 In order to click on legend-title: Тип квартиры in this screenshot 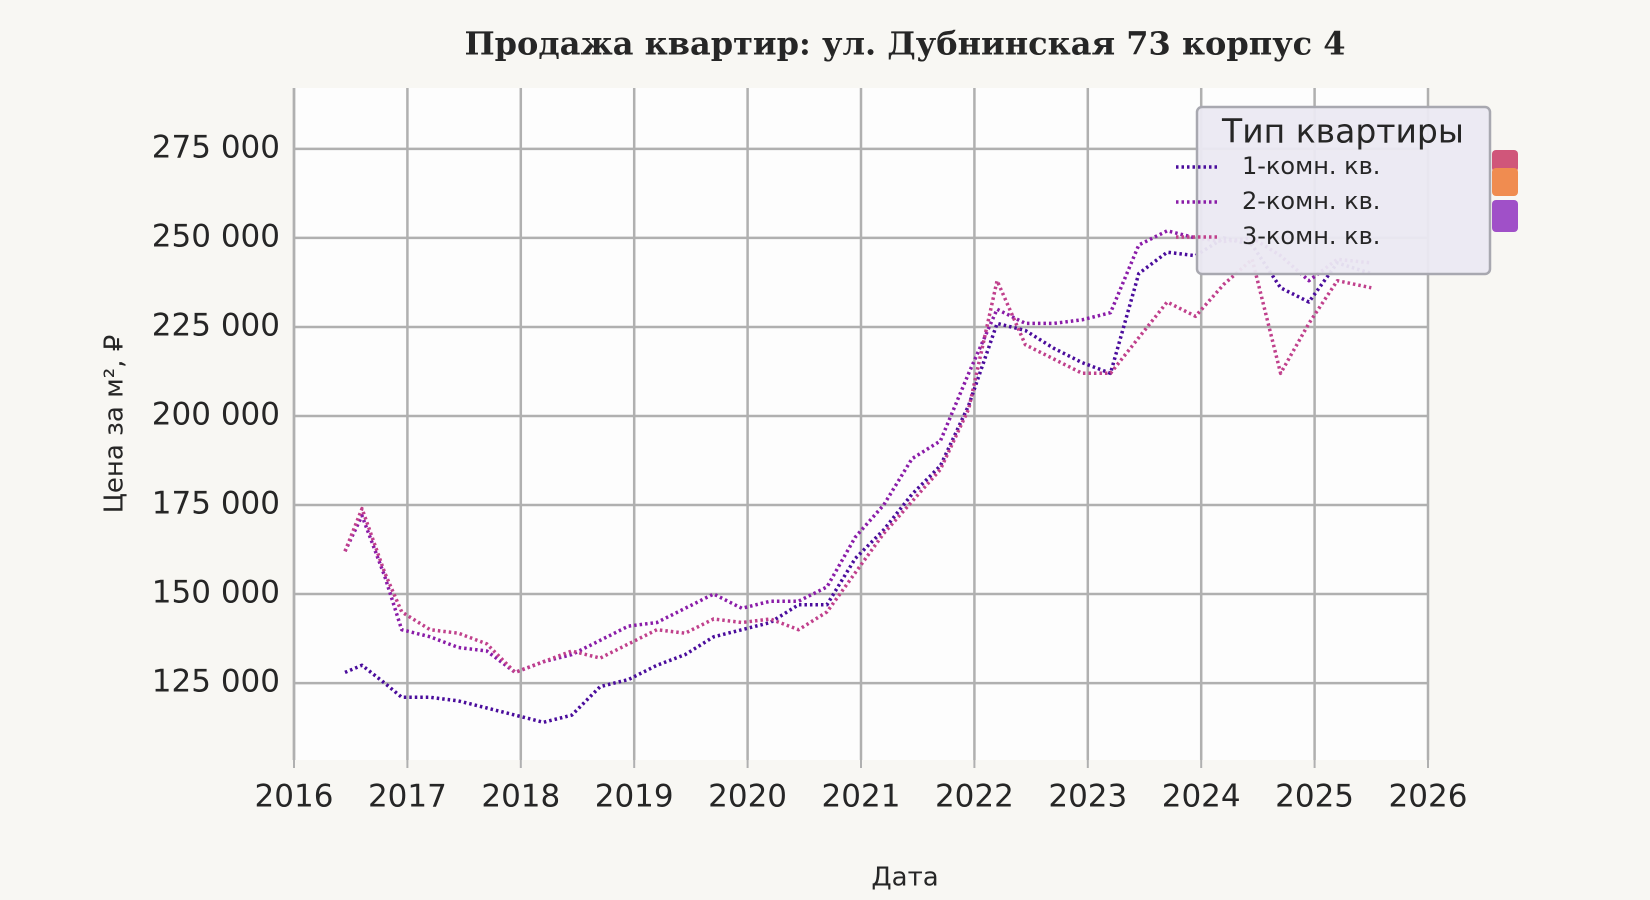, I will do `click(1342, 131)`.